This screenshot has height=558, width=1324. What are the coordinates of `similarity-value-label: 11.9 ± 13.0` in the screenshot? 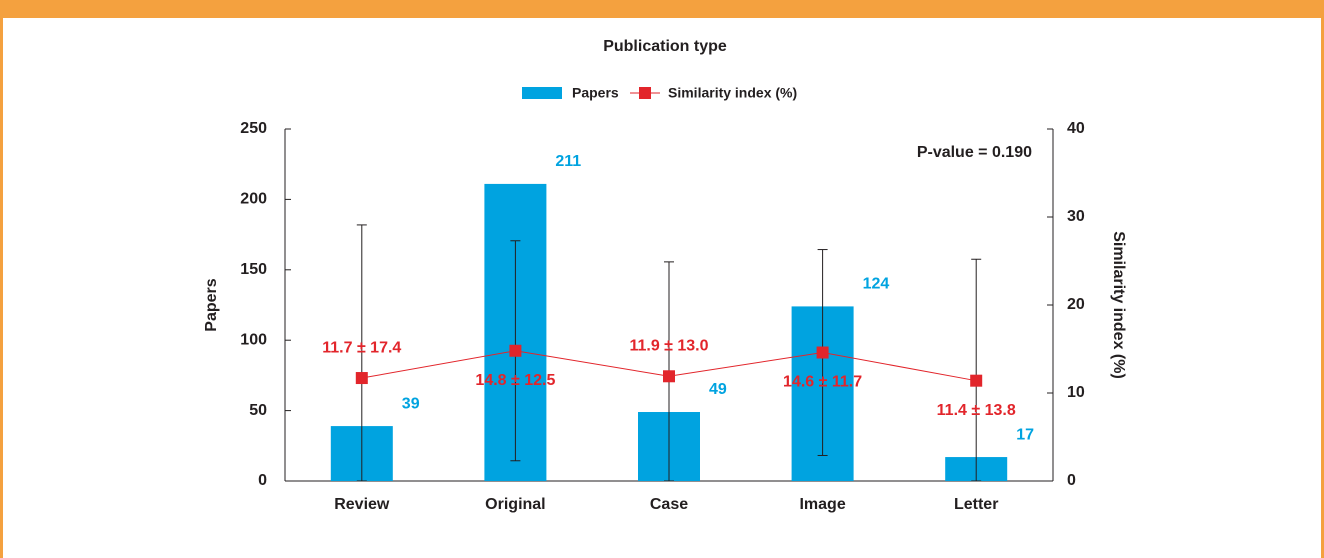 It's located at (668, 345).